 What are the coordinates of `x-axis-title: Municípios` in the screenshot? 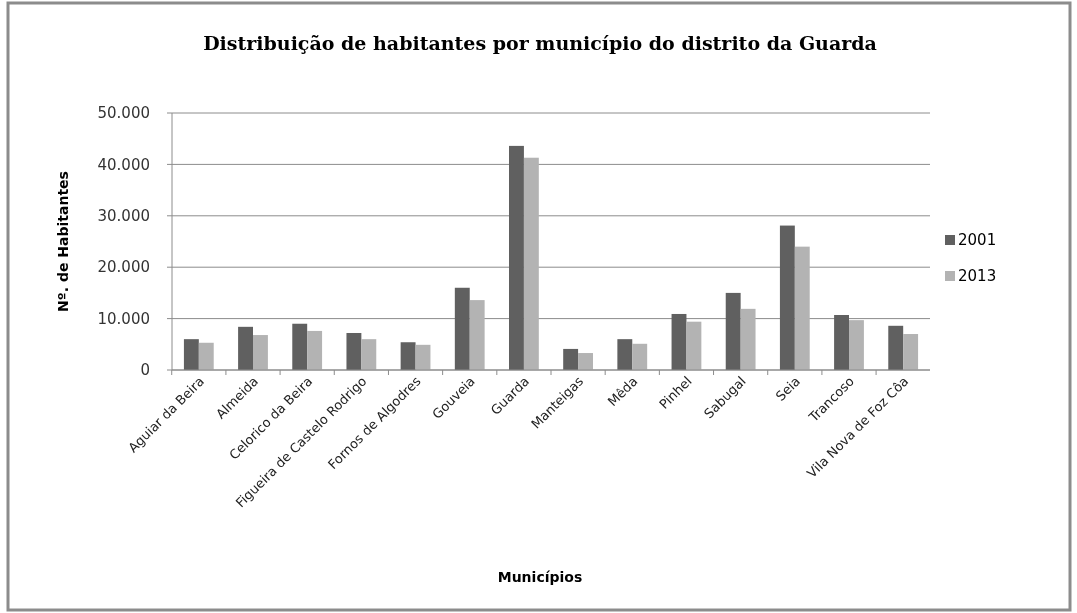 It's located at (540, 577).